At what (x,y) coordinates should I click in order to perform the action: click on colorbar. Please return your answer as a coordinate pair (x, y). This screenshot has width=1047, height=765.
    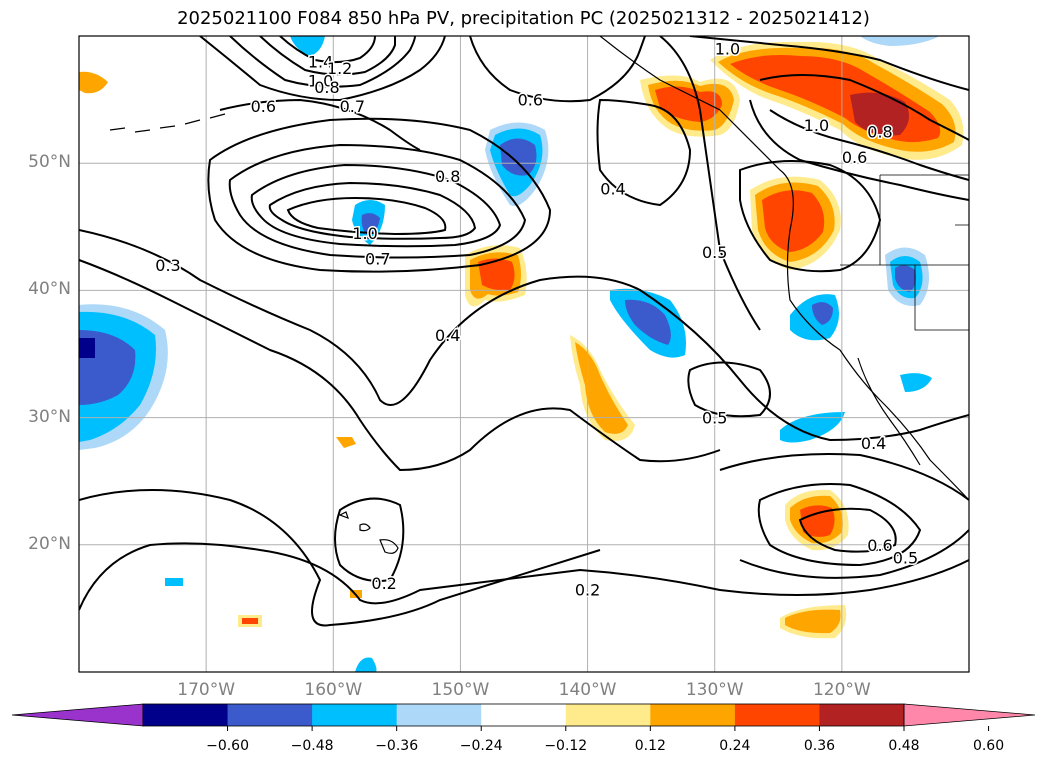
    Looking at the image, I should click on (523, 717).